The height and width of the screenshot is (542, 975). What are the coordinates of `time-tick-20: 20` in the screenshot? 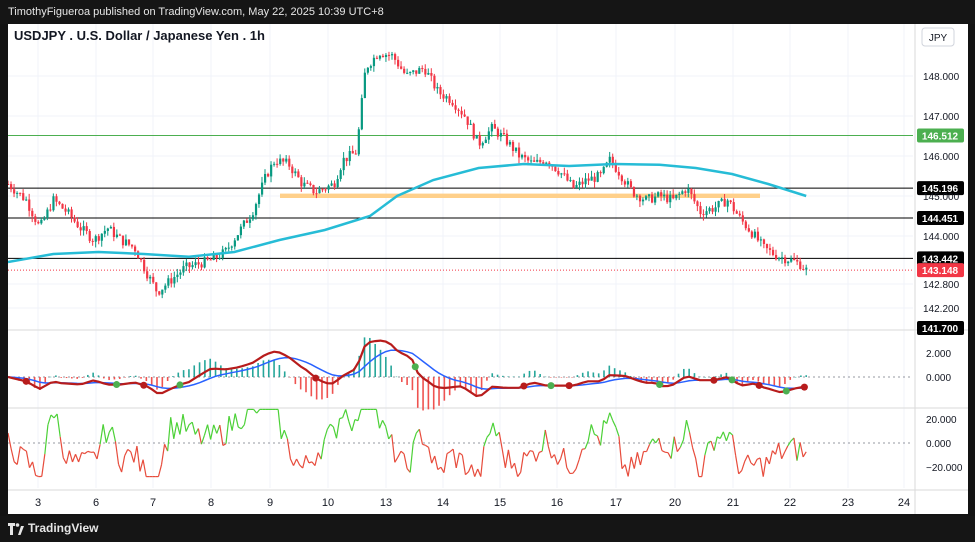 It's located at (675, 503).